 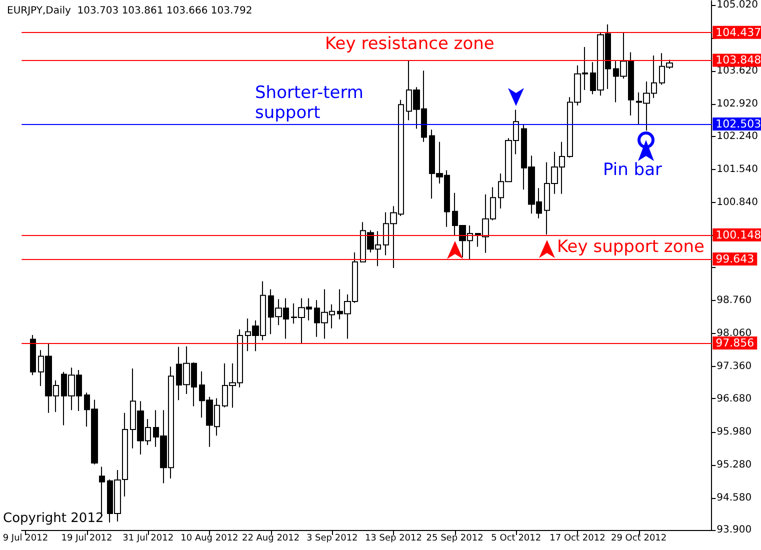 I want to click on y-tick-label: 101.540, so click(x=737, y=169).